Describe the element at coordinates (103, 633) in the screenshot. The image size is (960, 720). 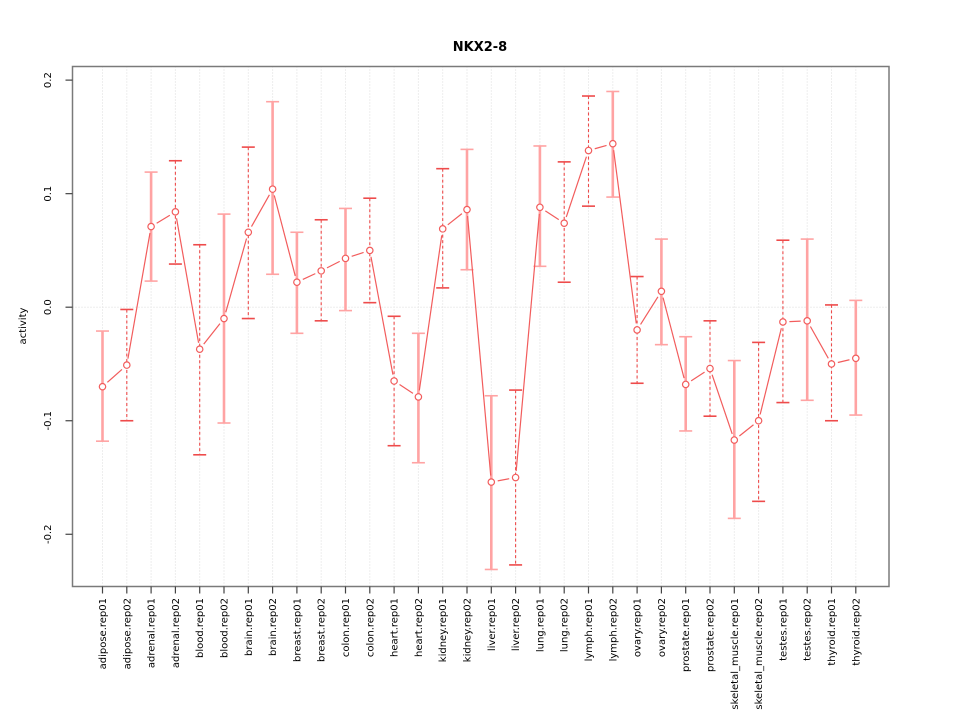
I see `x-tick-label: adipose.rep01` at that location.